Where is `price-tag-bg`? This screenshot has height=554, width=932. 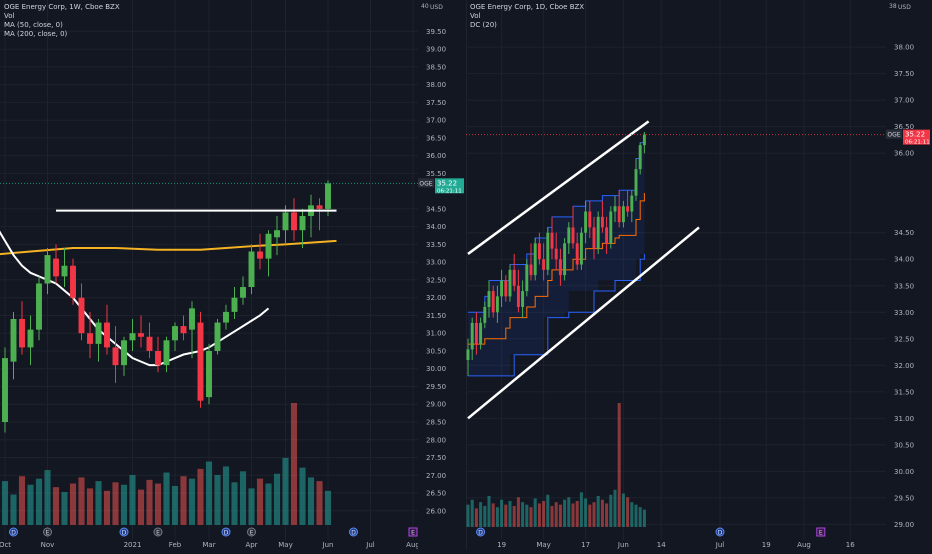 price-tag-bg is located at coordinates (916, 137).